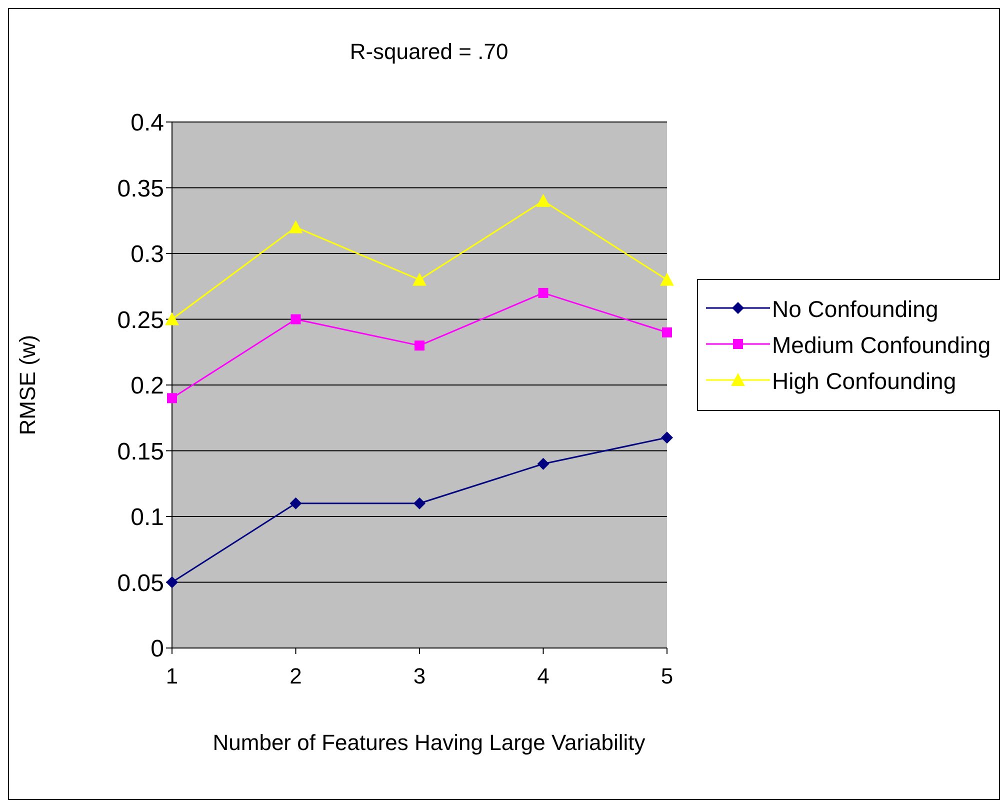 This screenshot has width=1000, height=809. I want to click on x-tick-label: 1, so click(172, 676).